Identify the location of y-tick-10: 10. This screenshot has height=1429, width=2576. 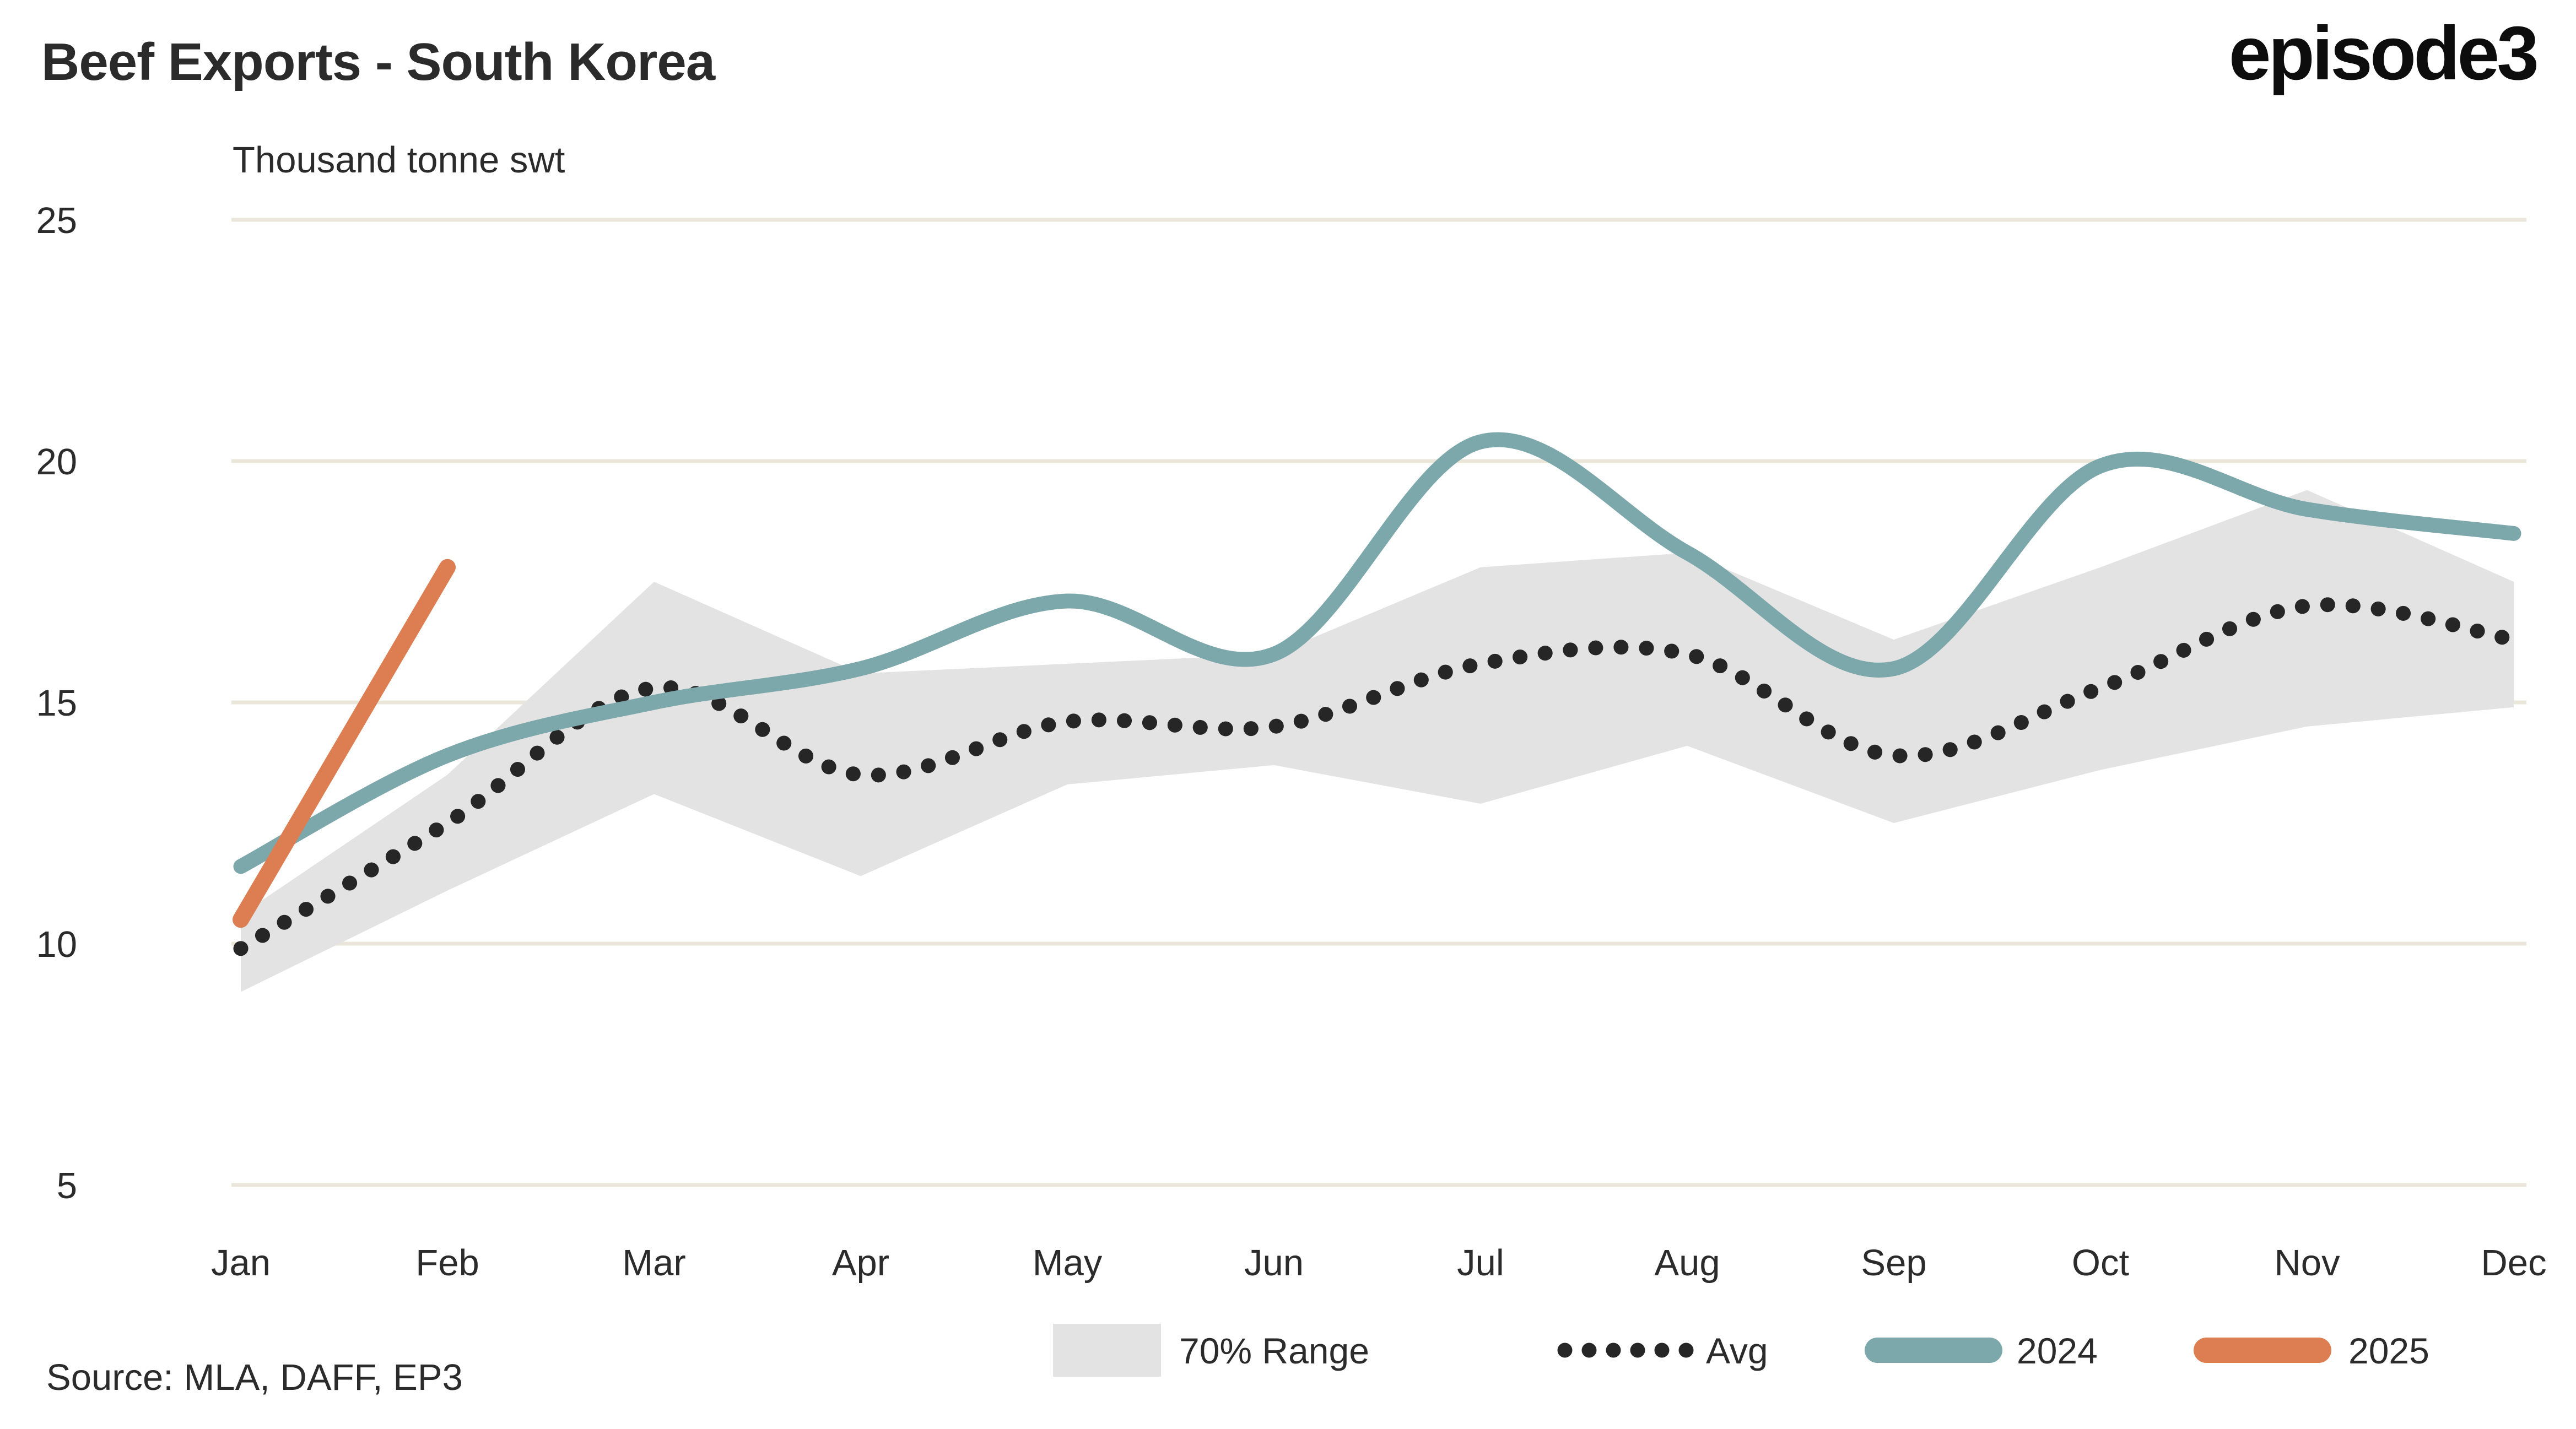
(56, 944).